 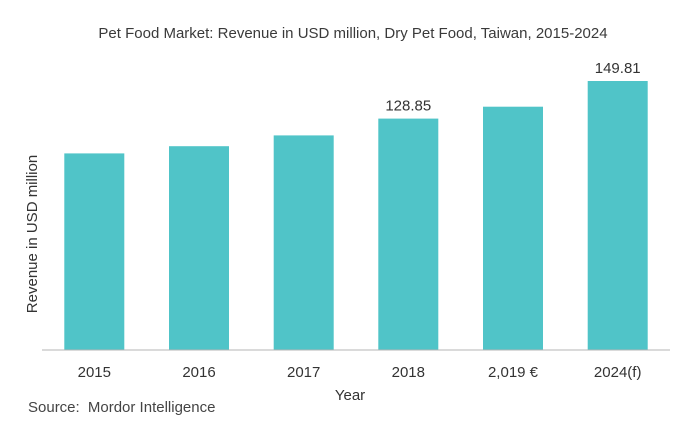 What do you see at coordinates (152, 407) in the screenshot?
I see `source-name: Mordor Intelligence` at bounding box center [152, 407].